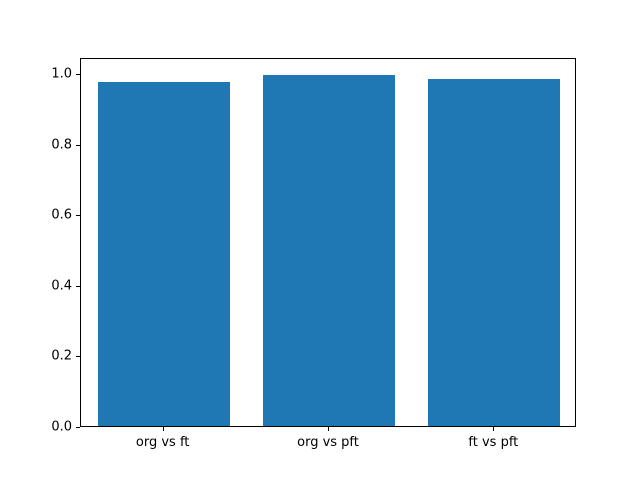 This screenshot has height=480, width=640. What do you see at coordinates (61, 427) in the screenshot?
I see `y-tick-label: 0.0` at bounding box center [61, 427].